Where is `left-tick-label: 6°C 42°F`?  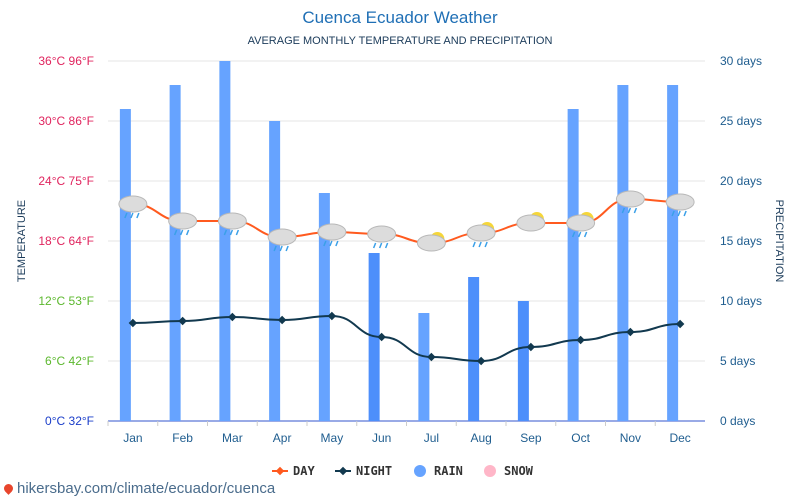
left-tick-label: 6°C 42°F is located at coordinates (69, 361).